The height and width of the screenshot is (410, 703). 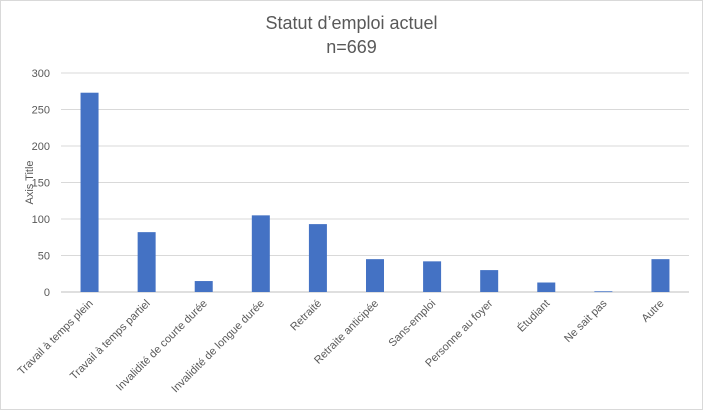 I want to click on y-tick-label-3: 150, so click(x=41, y=184).